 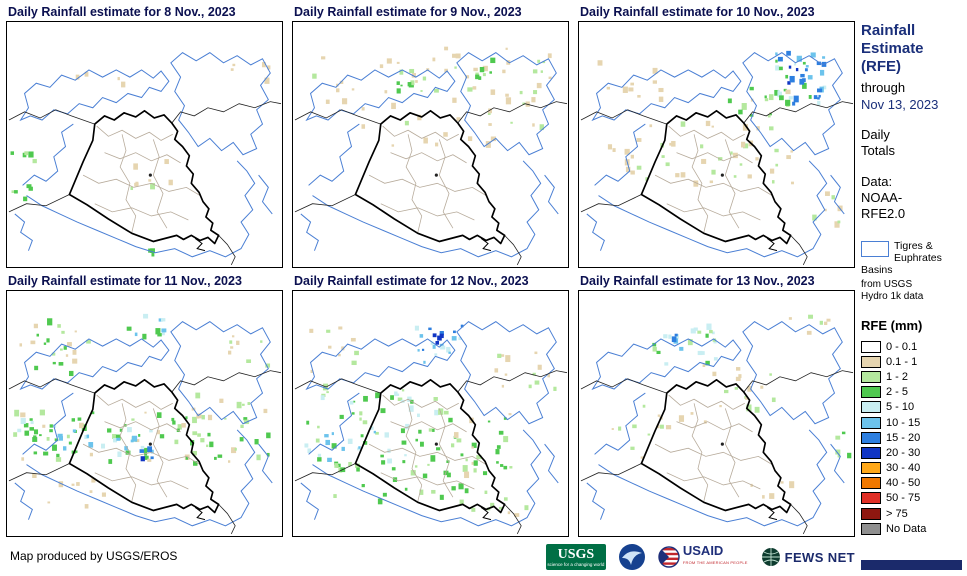 I want to click on legend-item-label: 50 - 75, so click(x=903, y=498).